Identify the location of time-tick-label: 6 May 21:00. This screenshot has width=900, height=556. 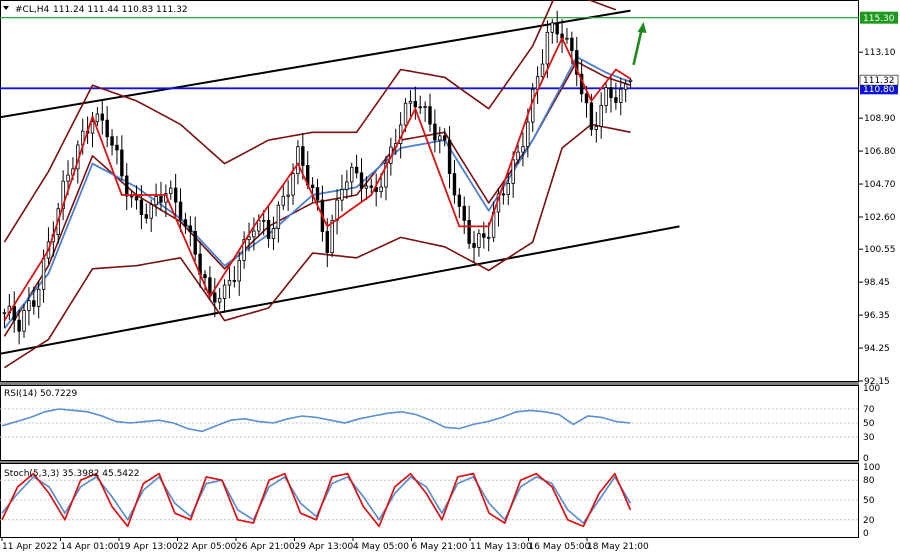
(440, 547).